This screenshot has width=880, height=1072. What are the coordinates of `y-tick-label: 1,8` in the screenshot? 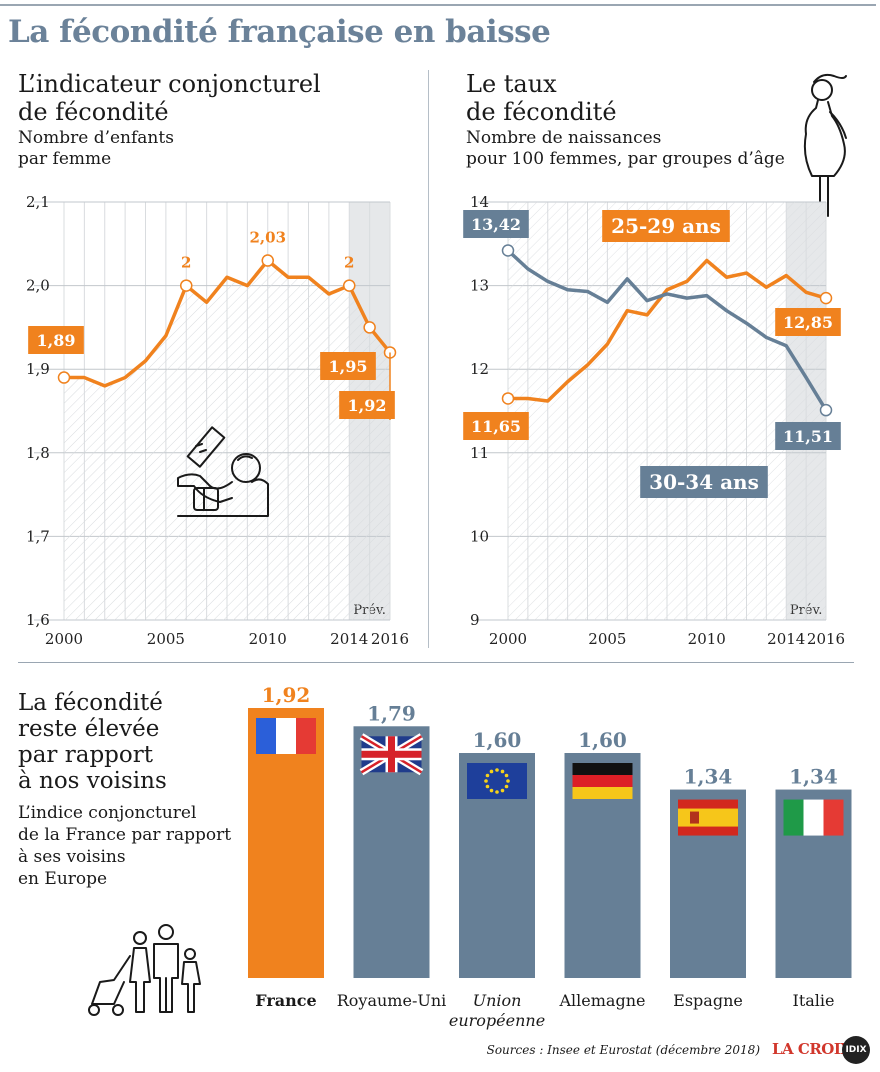 It's located at (38, 453).